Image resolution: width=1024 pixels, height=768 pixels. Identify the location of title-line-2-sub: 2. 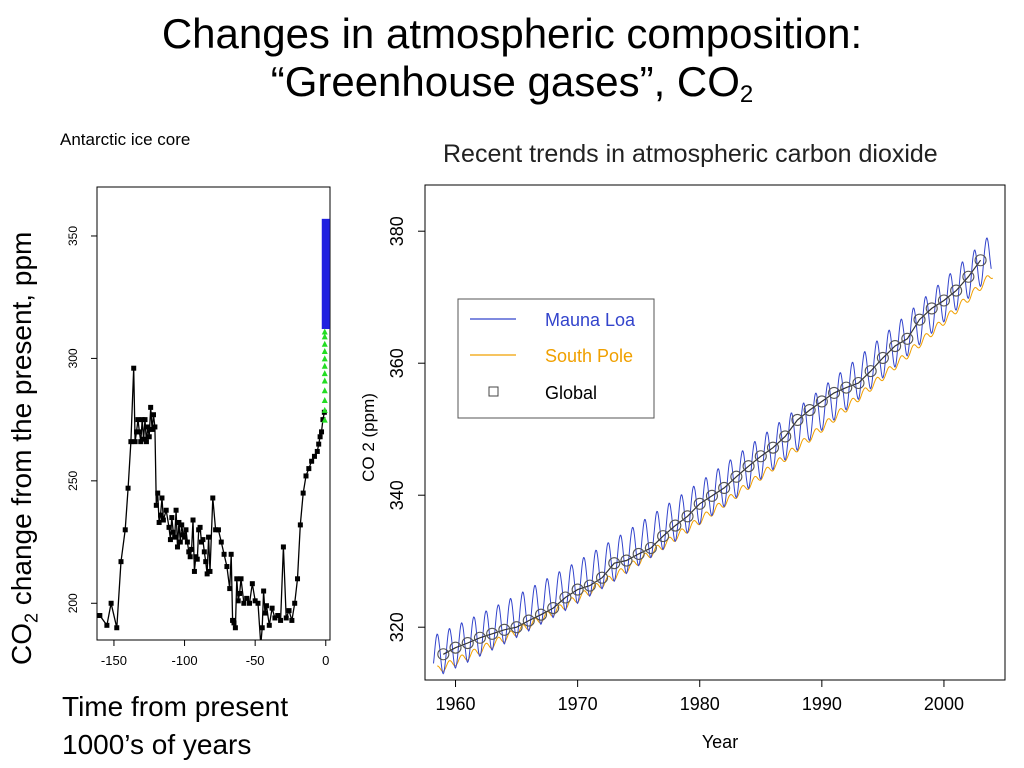
(746, 94).